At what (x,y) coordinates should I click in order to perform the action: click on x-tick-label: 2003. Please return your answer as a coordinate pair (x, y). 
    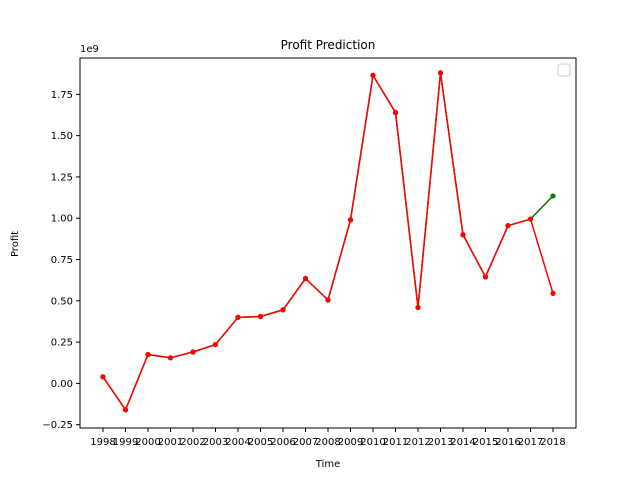
    Looking at the image, I should click on (215, 442).